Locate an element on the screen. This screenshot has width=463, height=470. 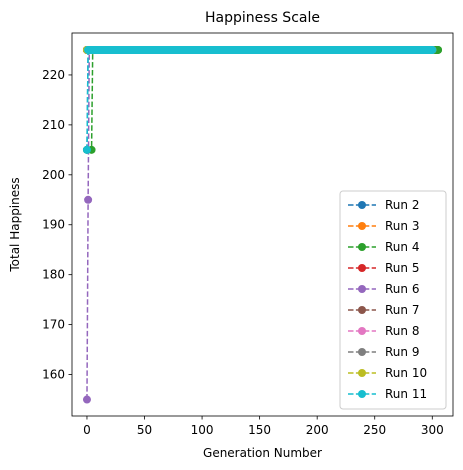
x-tick-label: 100 is located at coordinates (202, 430).